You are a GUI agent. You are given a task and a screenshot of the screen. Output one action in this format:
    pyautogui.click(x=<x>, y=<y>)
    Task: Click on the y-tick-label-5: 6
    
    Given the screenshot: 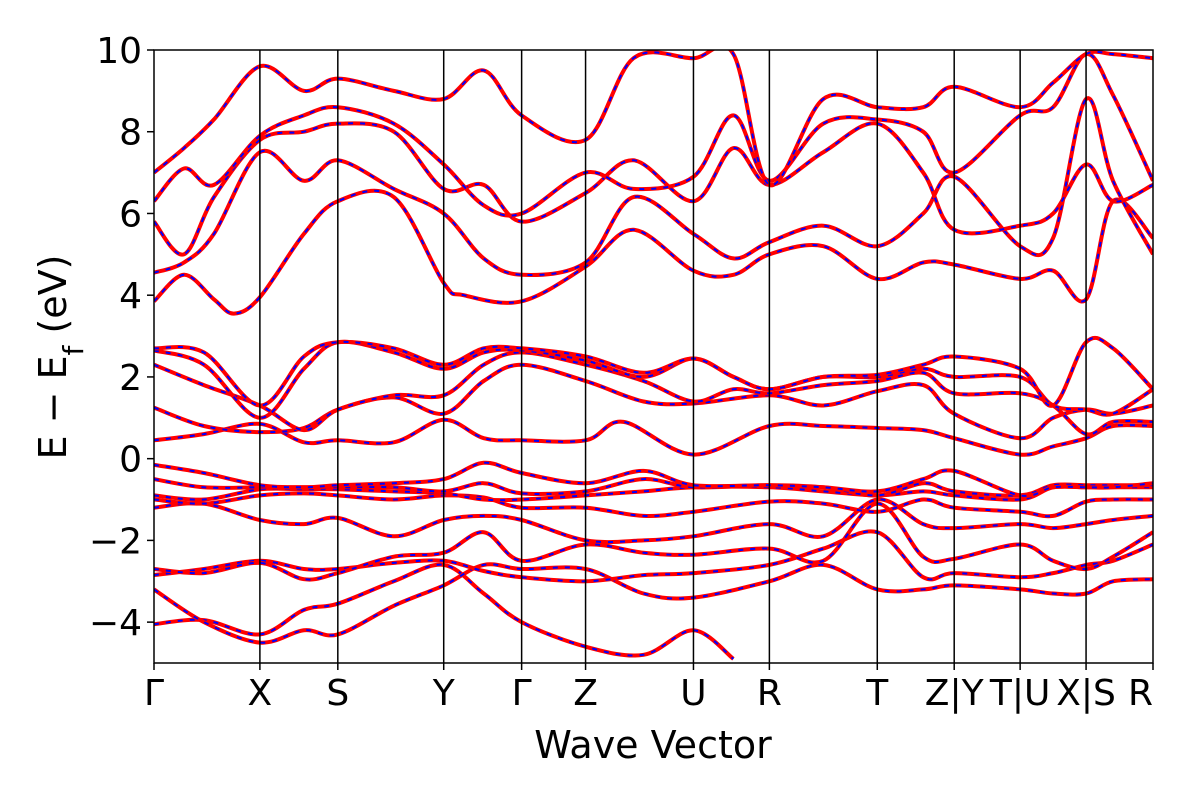 What is the action you would take?
    pyautogui.click(x=130, y=214)
    